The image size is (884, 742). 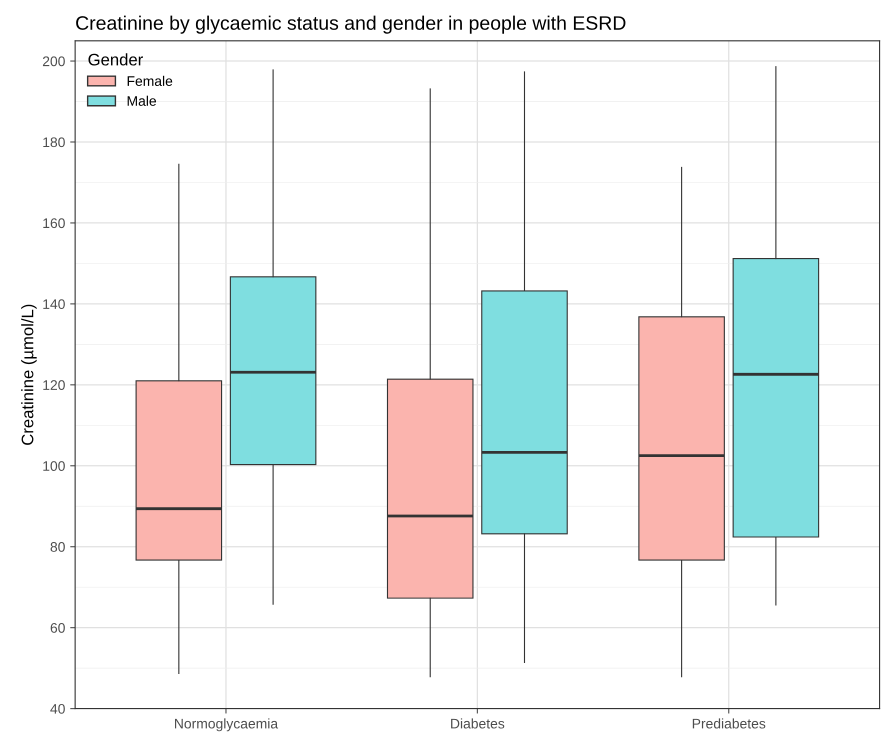 What do you see at coordinates (142, 101) in the screenshot?
I see `legend-label: Male` at bounding box center [142, 101].